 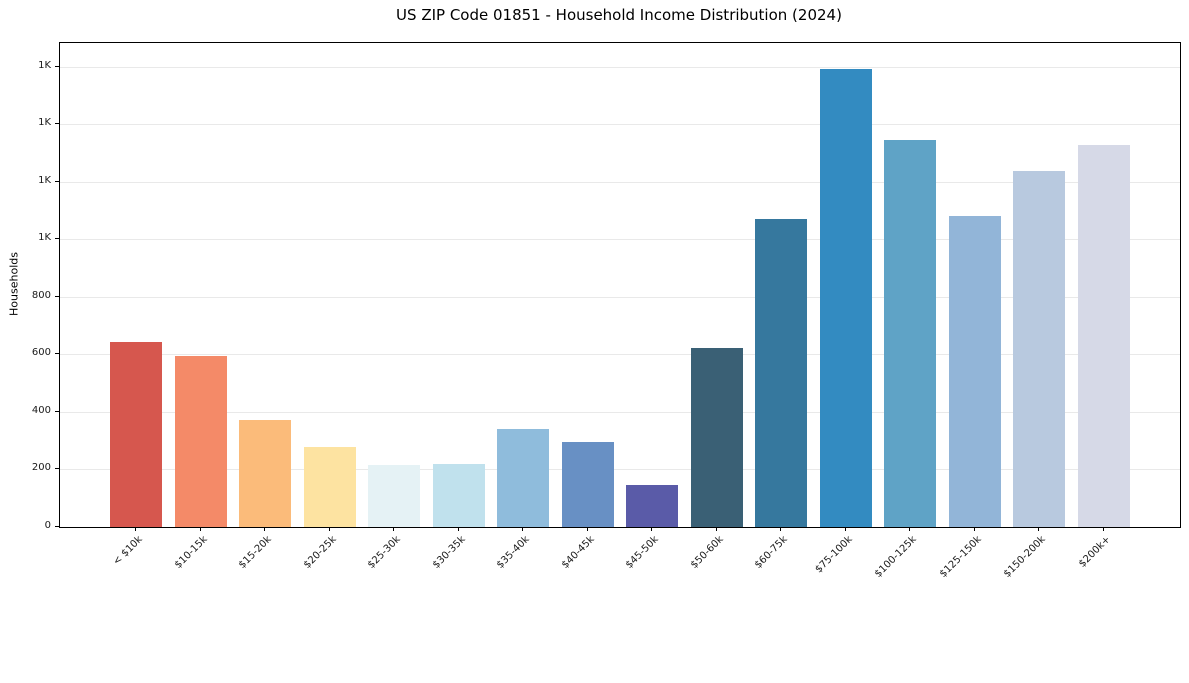 I want to click on x-tick-label: $150-200k, so click(x=1025, y=557).